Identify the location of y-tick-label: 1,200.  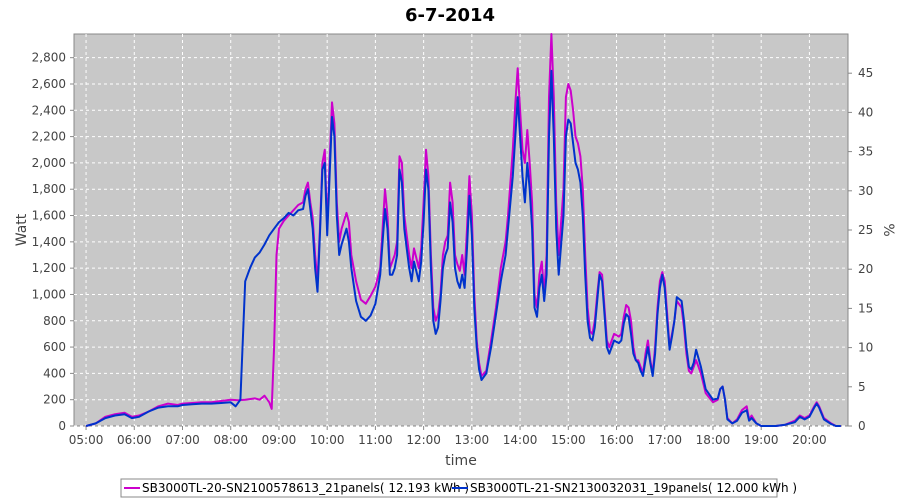
(49, 268).